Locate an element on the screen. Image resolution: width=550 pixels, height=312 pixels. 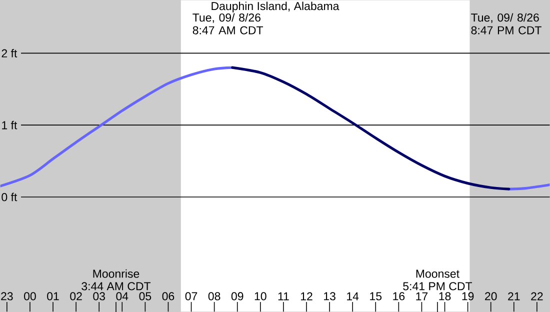
annotation: Moonset is located at coordinates (438, 274).